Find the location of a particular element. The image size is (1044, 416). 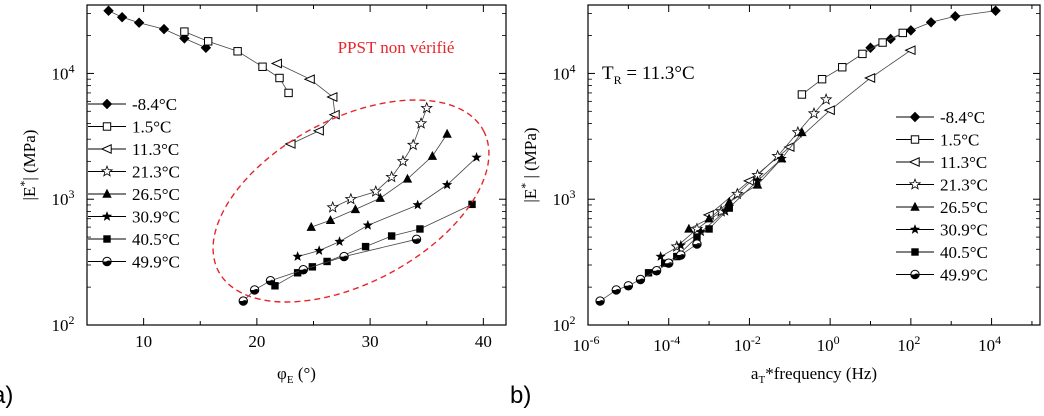

ppst-annotation: PPST non vérifié is located at coordinates (396, 47).